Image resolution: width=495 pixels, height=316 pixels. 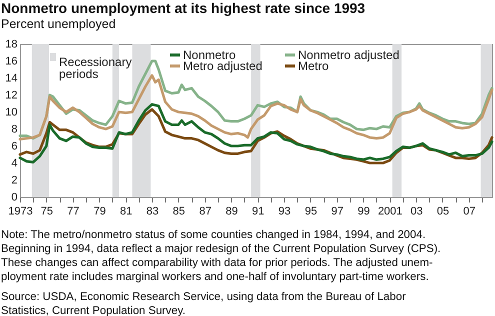 I want to click on y-tick-label: 8, so click(x=14, y=130).